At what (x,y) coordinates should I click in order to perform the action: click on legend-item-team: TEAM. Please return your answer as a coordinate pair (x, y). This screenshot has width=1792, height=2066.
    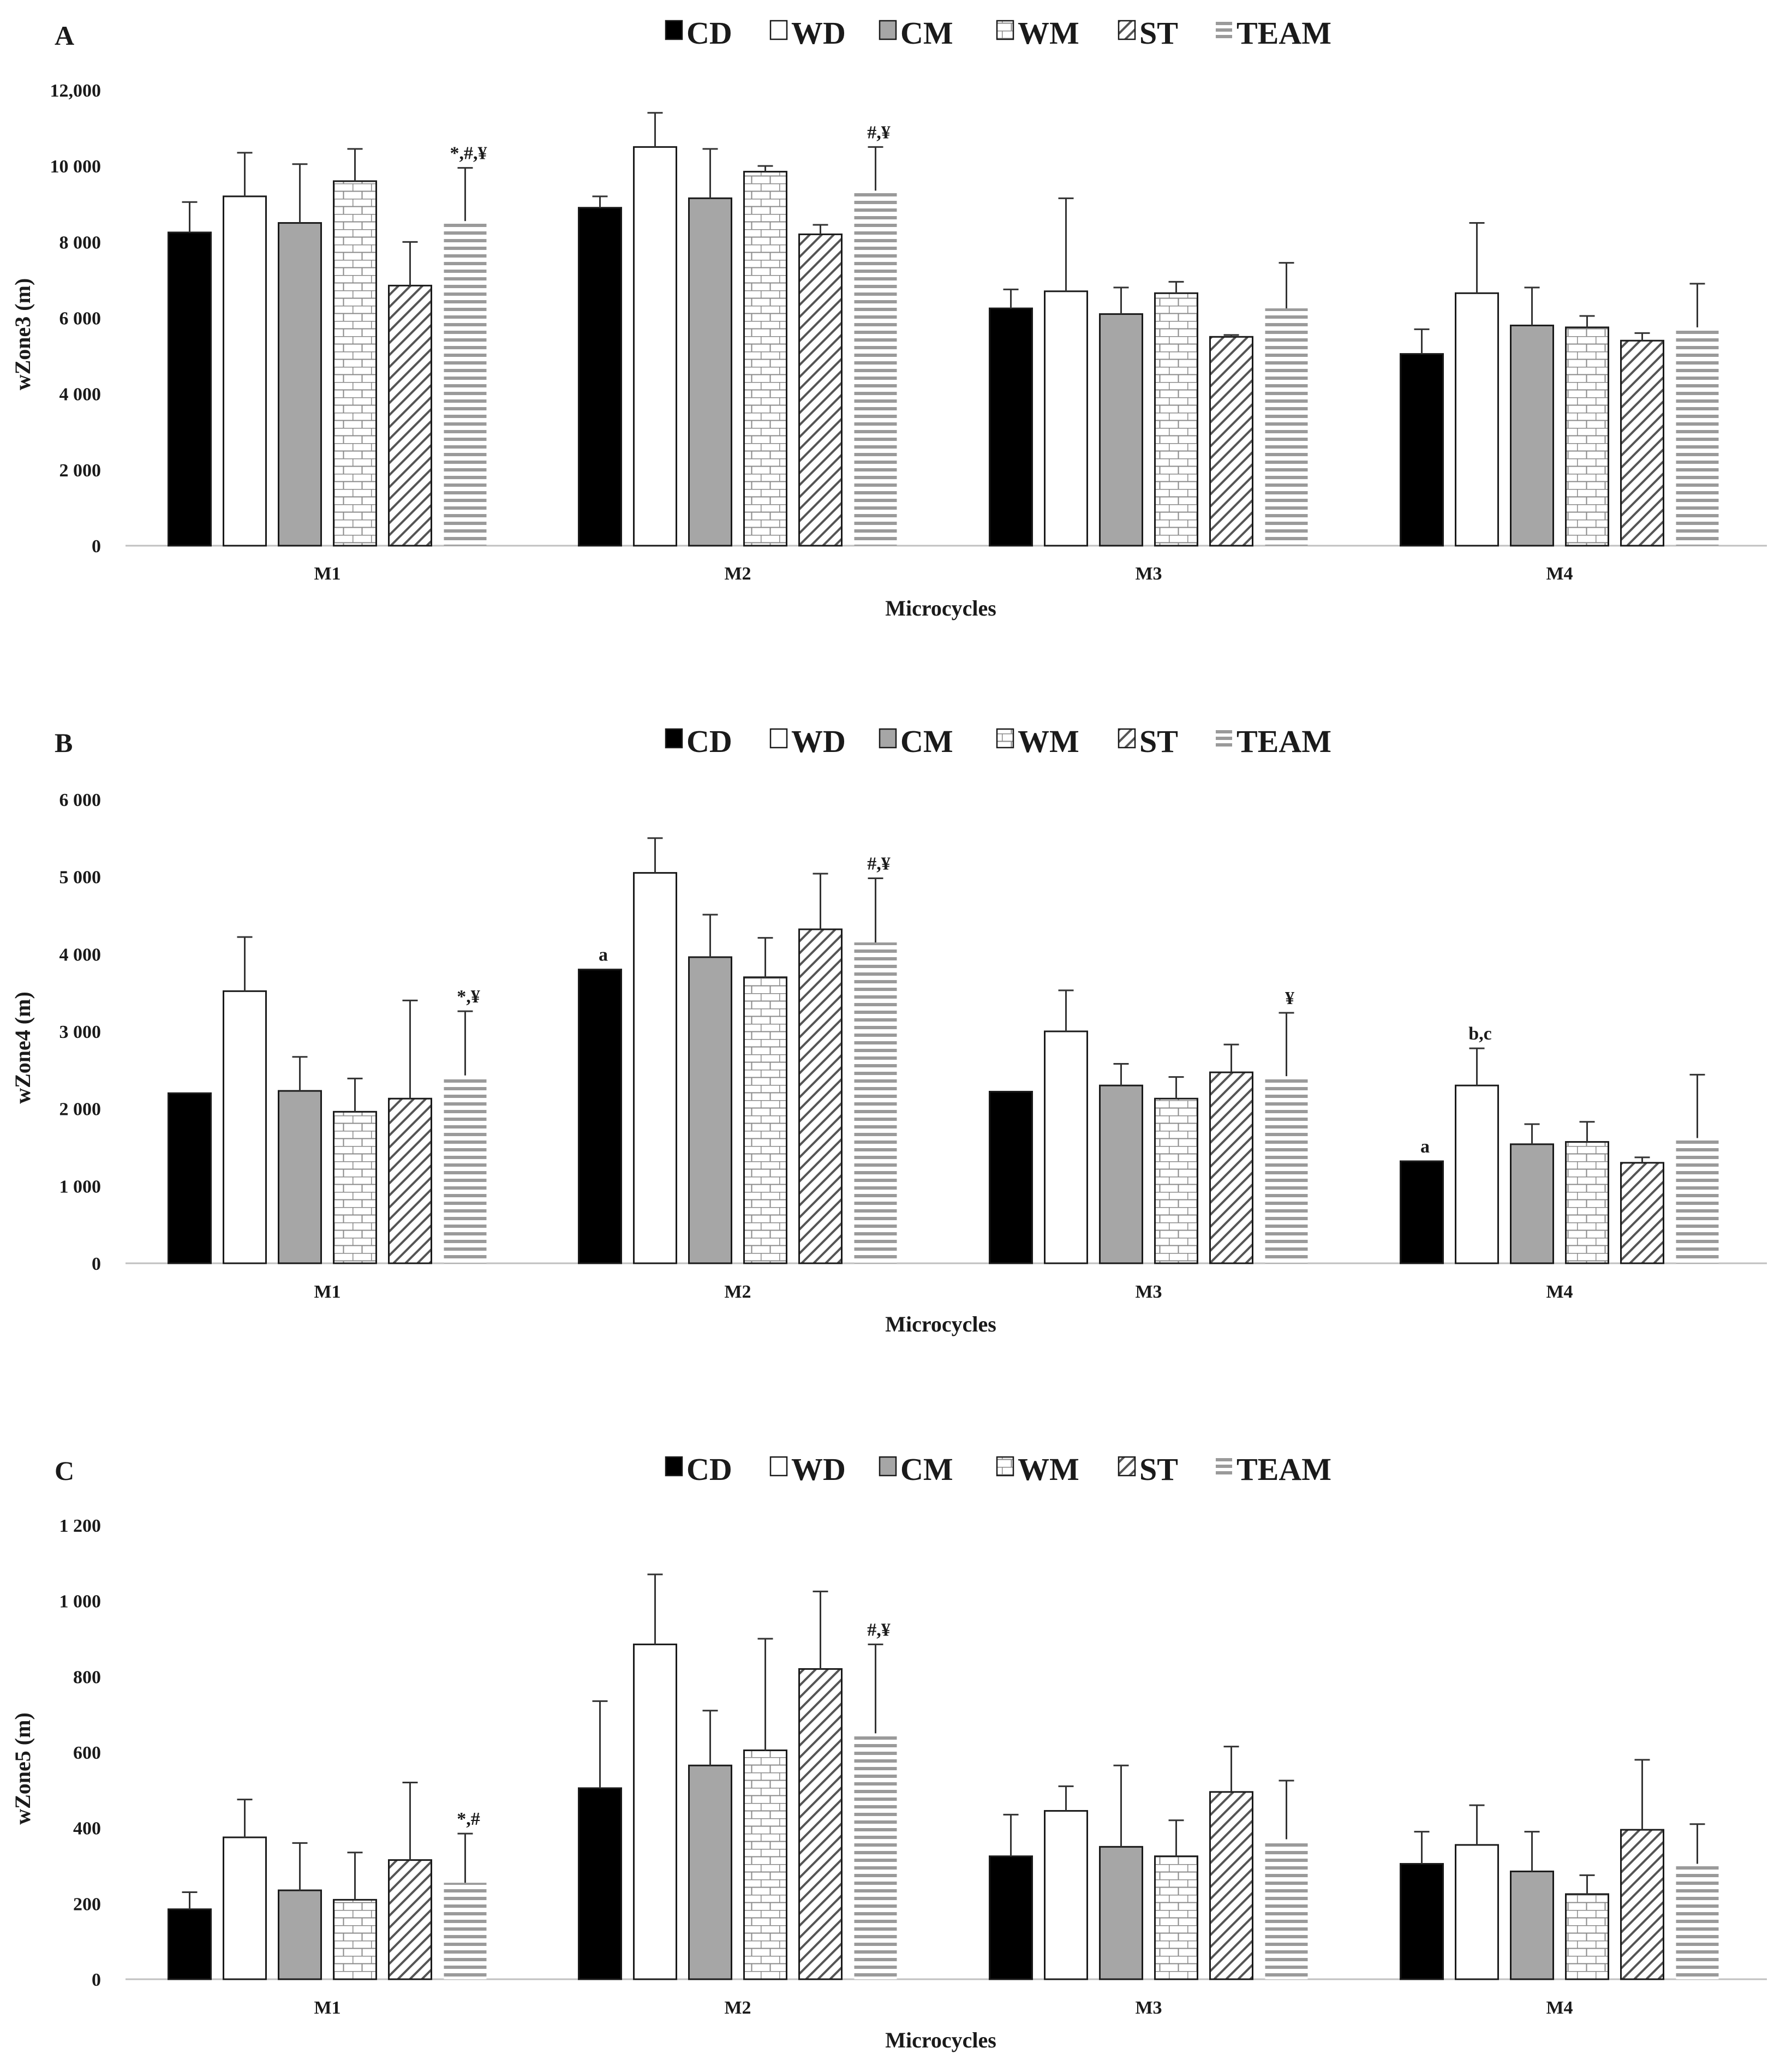
    Looking at the image, I should click on (1274, 33).